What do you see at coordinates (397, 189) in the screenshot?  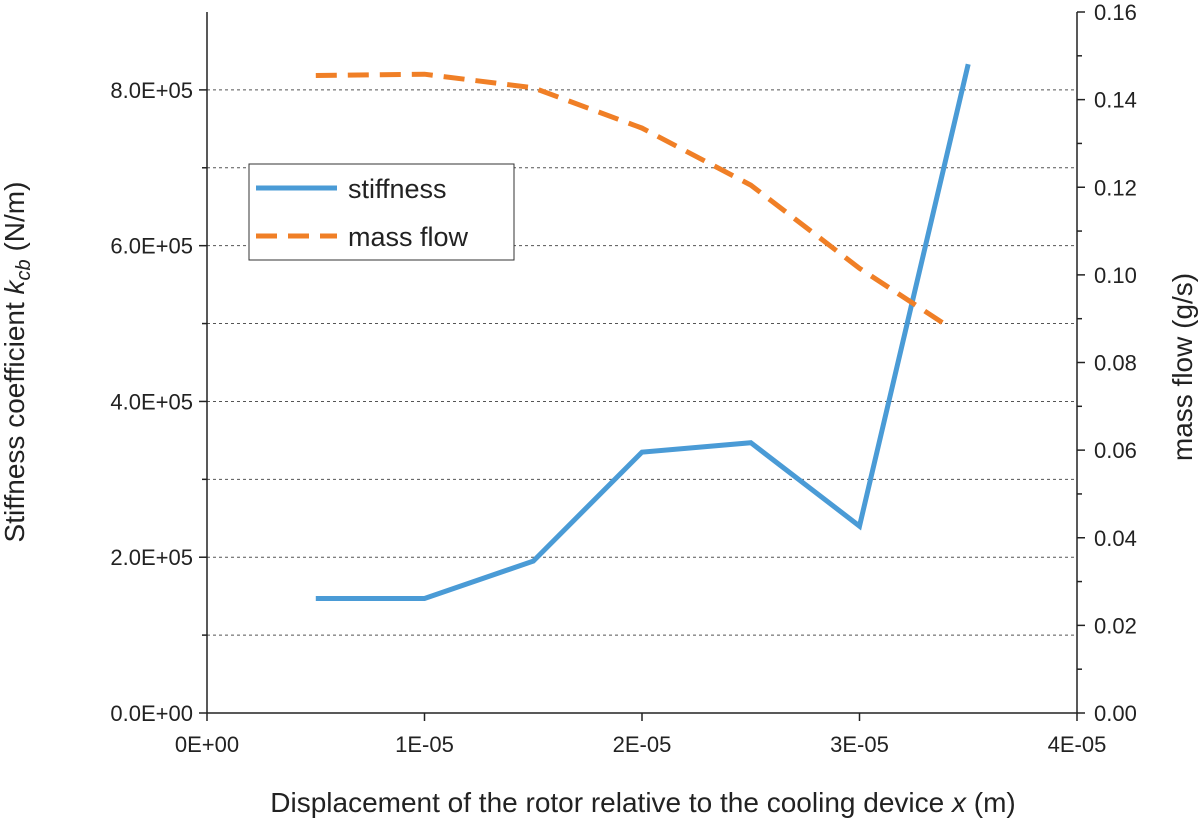 I see `legend-label-stiffness: stiffness` at bounding box center [397, 189].